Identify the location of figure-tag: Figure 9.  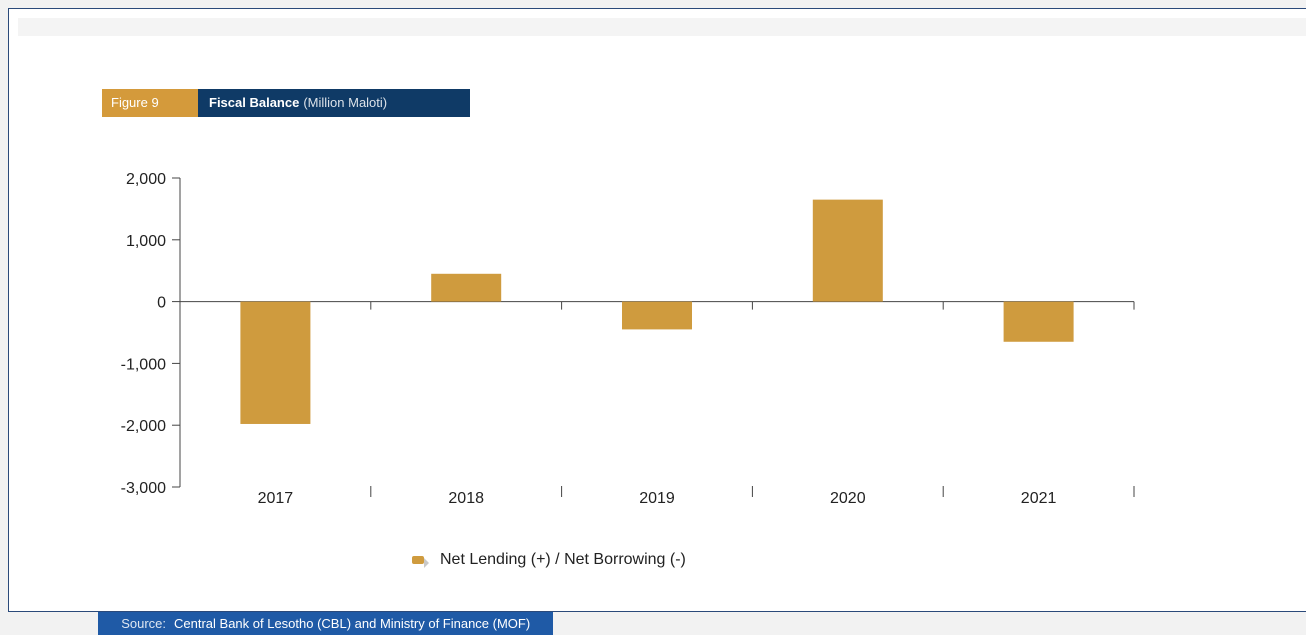
(150, 103).